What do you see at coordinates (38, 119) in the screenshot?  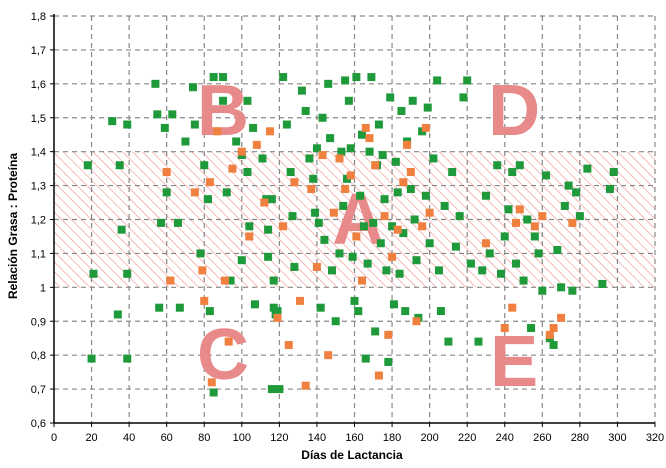 I see `y-tick-label: 1,5` at bounding box center [38, 119].